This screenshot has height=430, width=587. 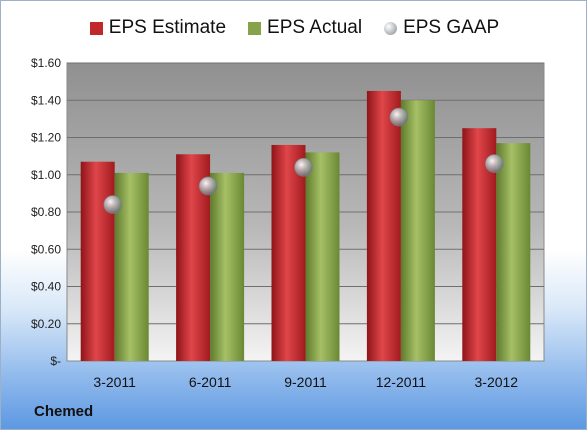 I want to click on x-tick-label: 9-2011, so click(x=305, y=382).